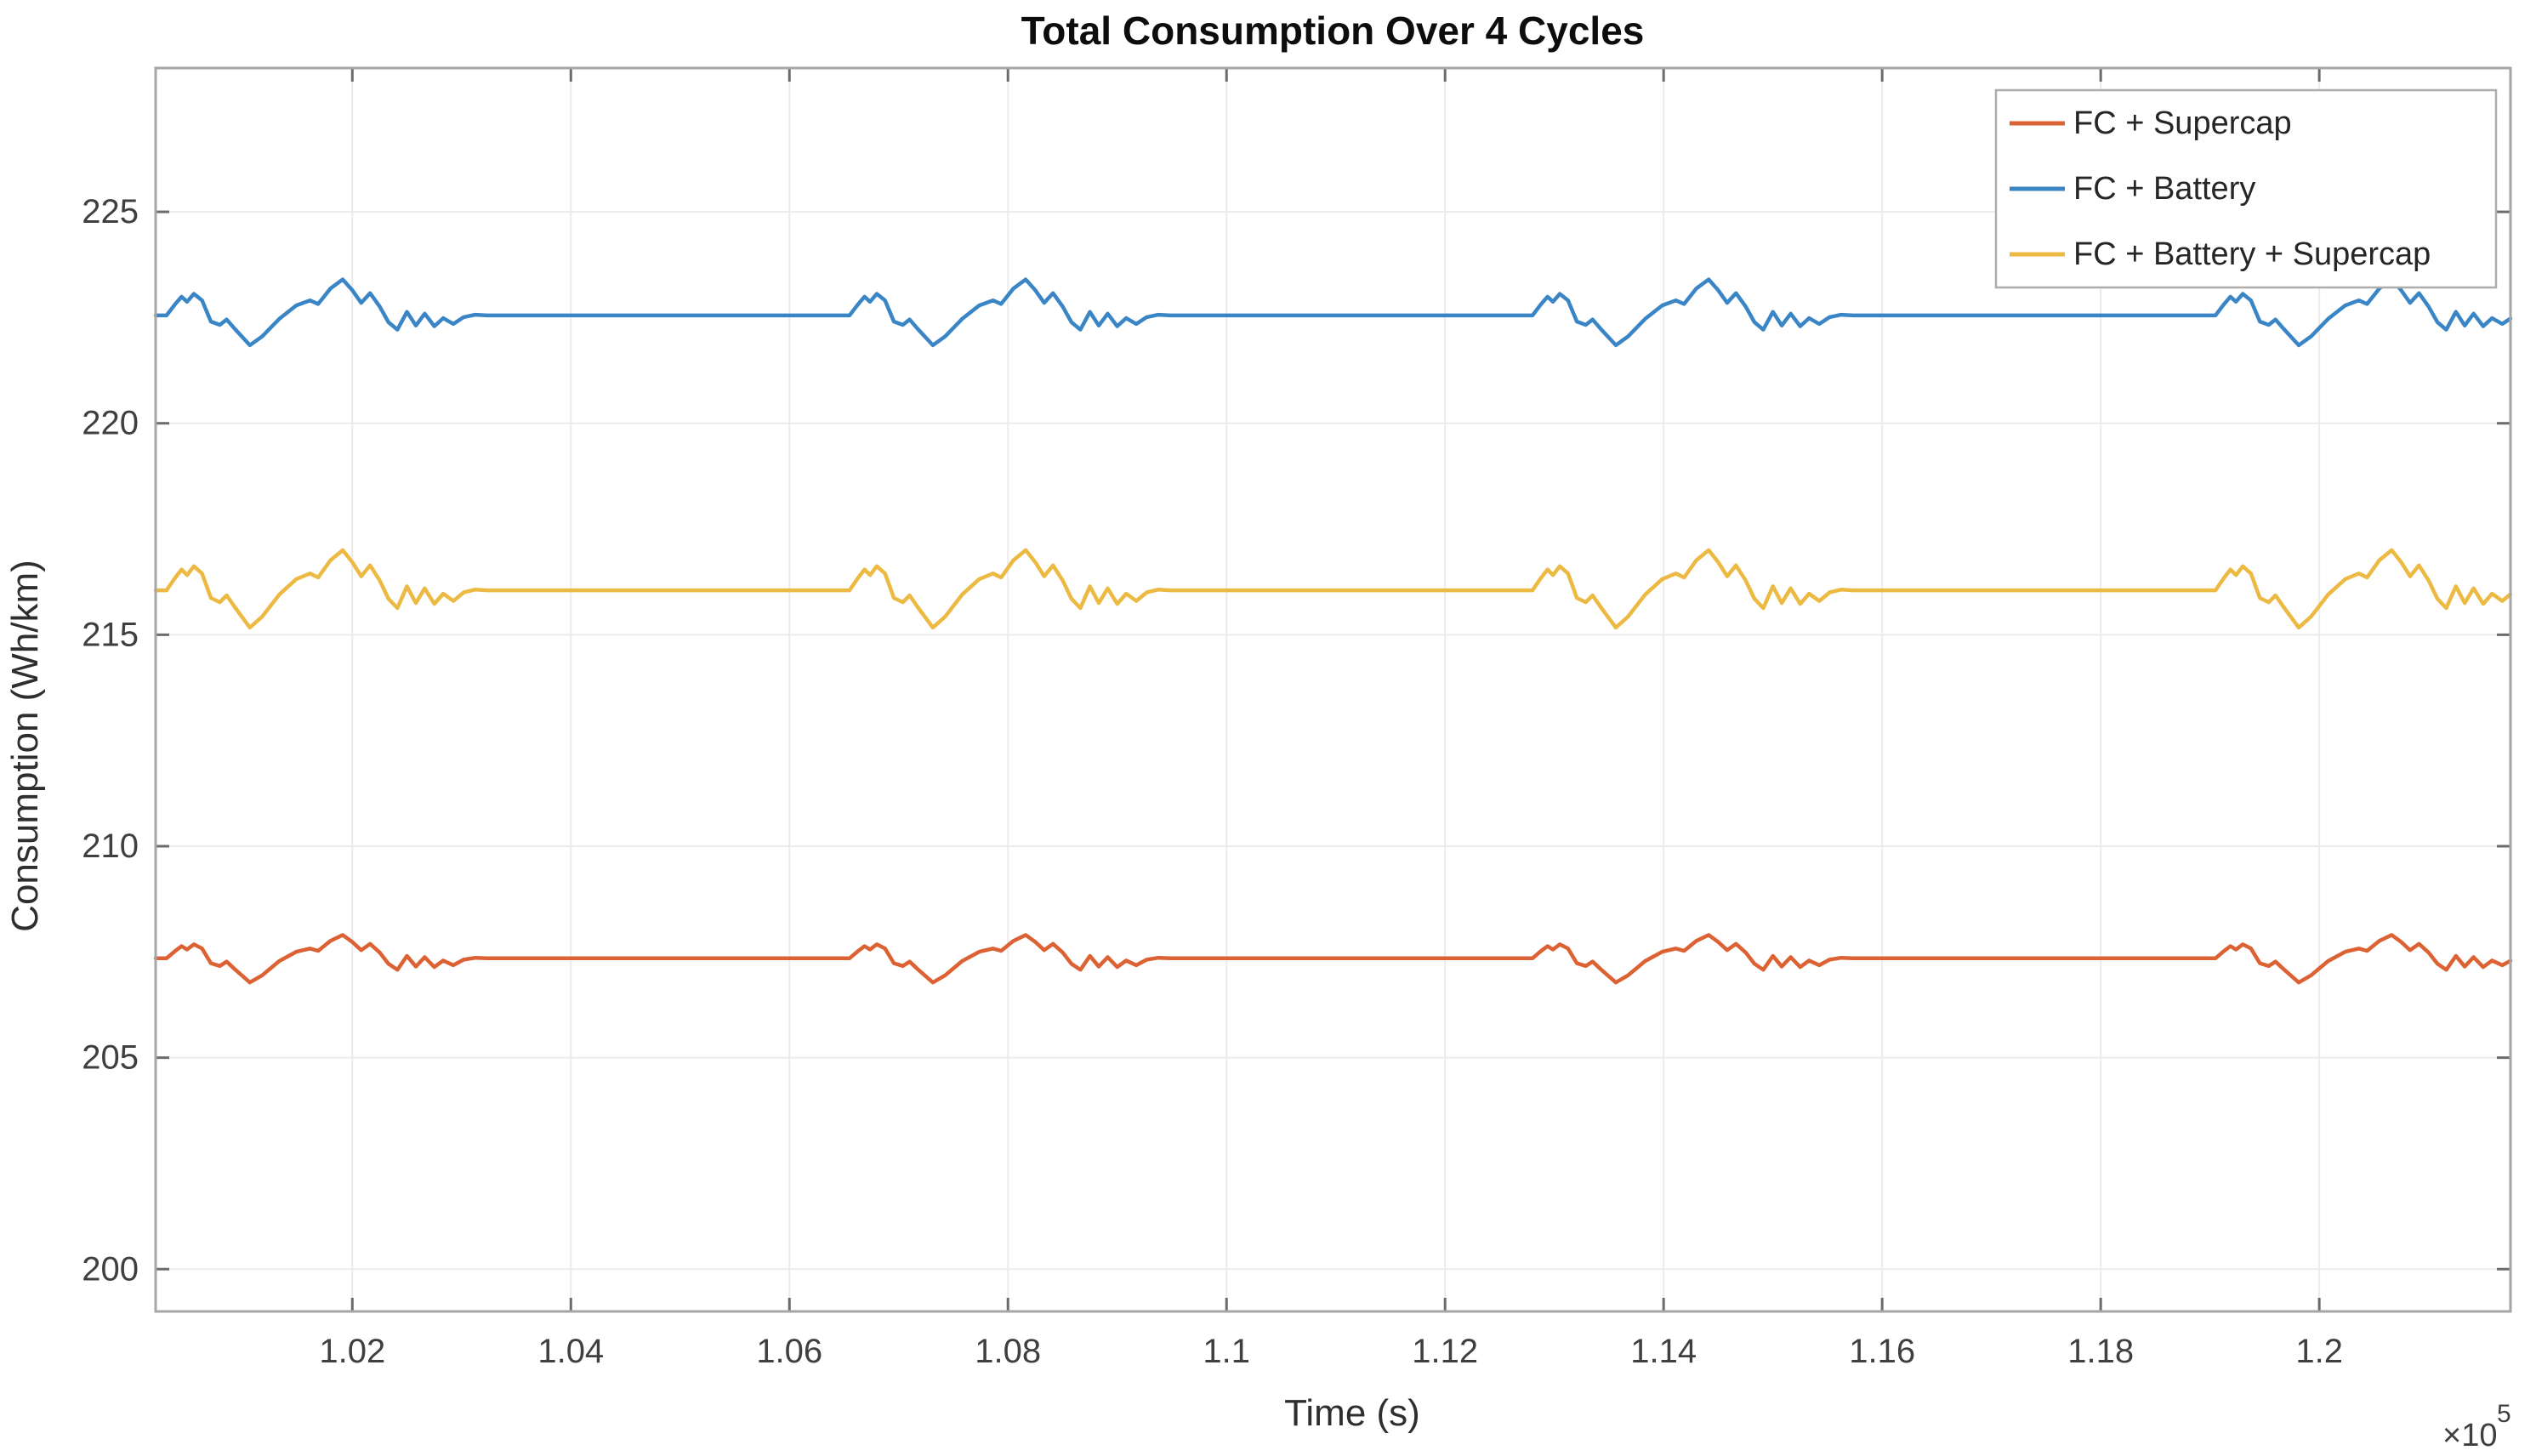 The width and height of the screenshot is (2536, 1456). Describe the element at coordinates (1333, 589) in the screenshot. I see `series-line-fc-battery-supercap` at that location.